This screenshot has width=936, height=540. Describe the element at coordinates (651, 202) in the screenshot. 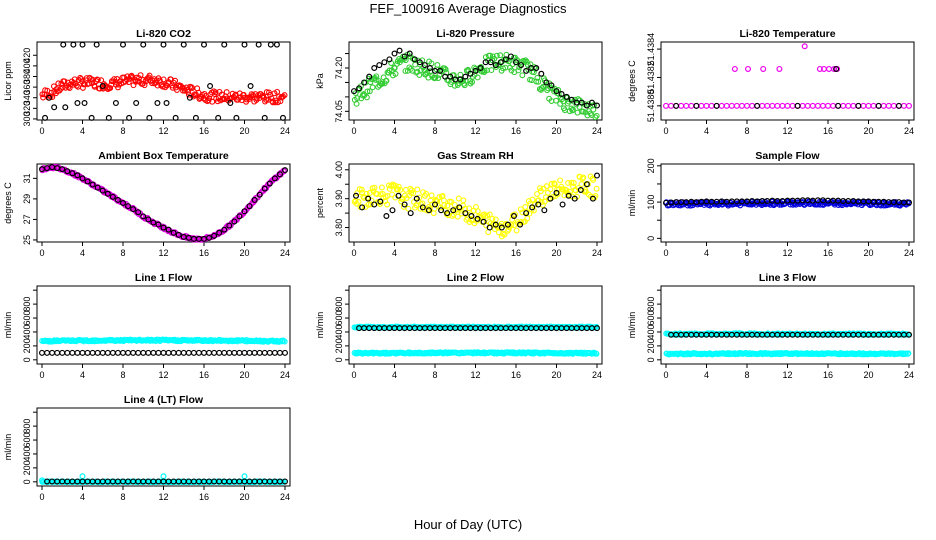

I see `y-tick-label: 100` at that location.